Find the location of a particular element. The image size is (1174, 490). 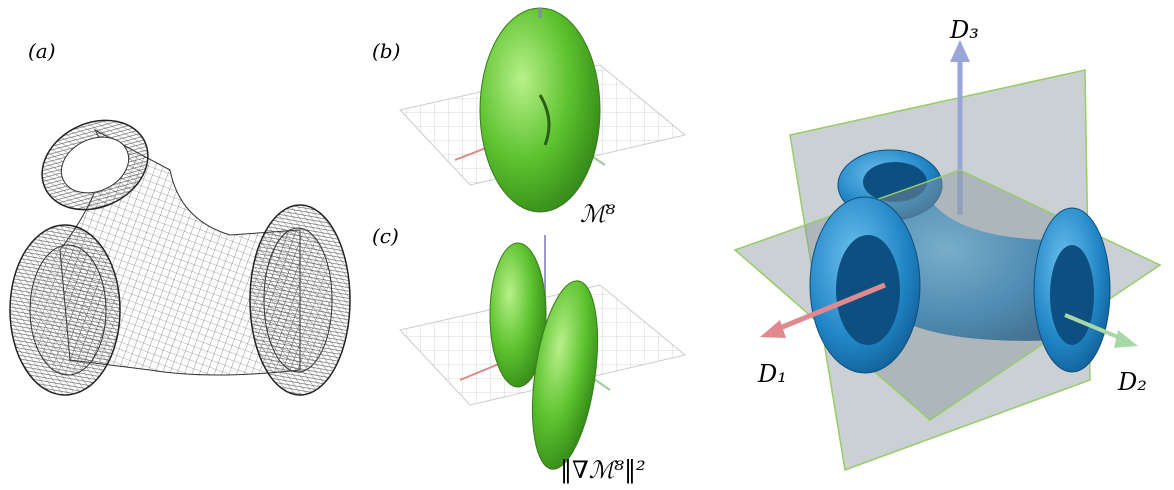

axis-label: D₁ is located at coordinates (772, 374).